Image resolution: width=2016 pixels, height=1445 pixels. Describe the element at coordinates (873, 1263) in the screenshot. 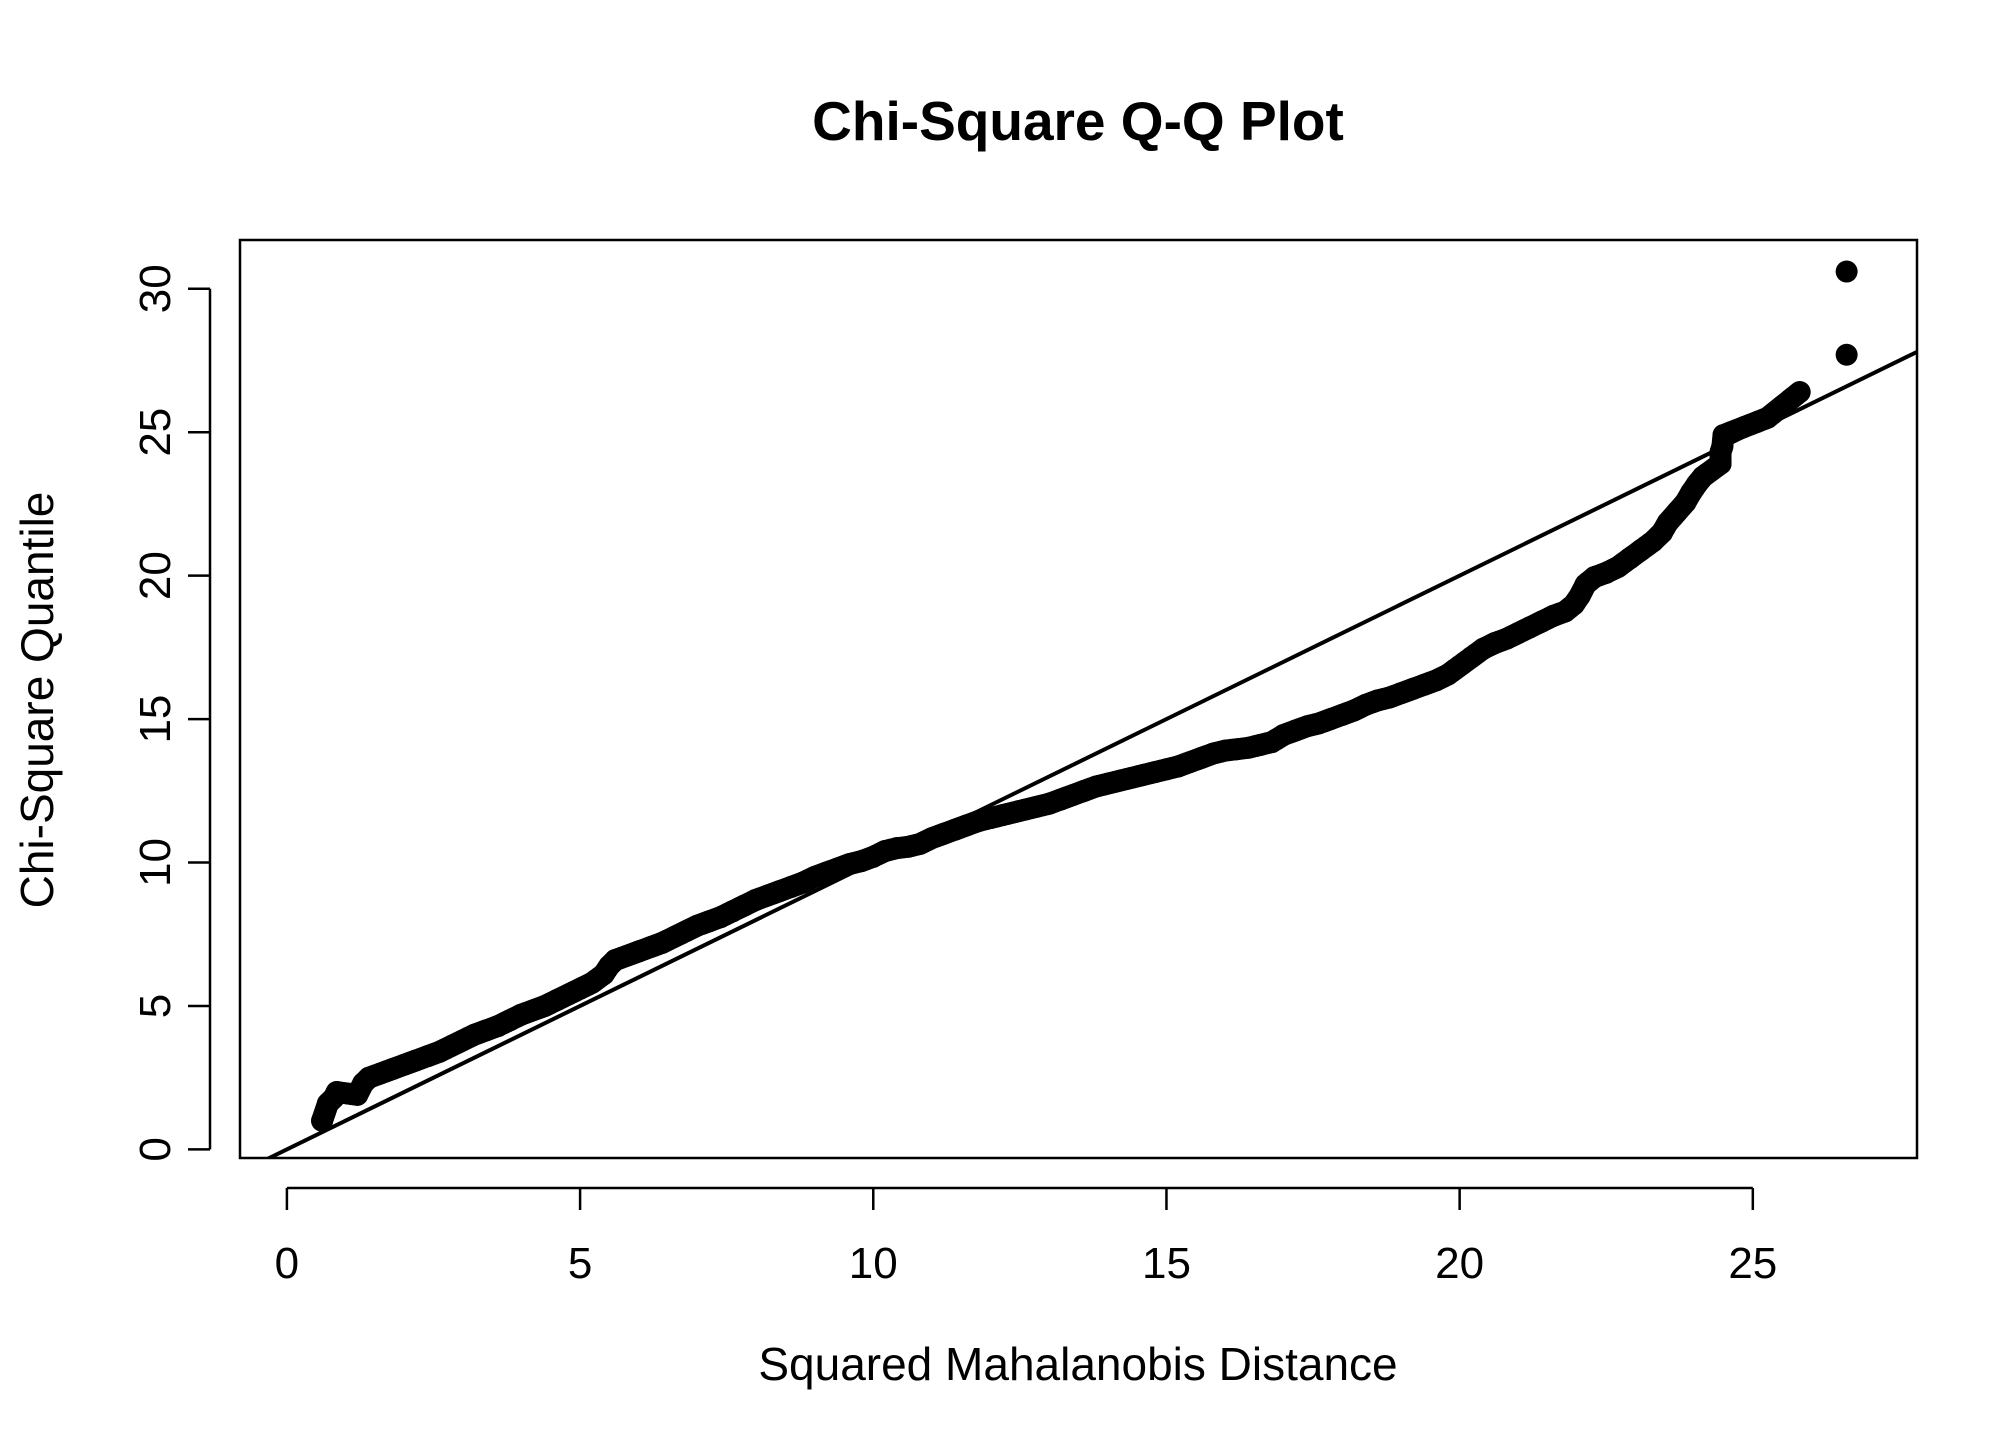

I see `x-tick-label: 10` at that location.